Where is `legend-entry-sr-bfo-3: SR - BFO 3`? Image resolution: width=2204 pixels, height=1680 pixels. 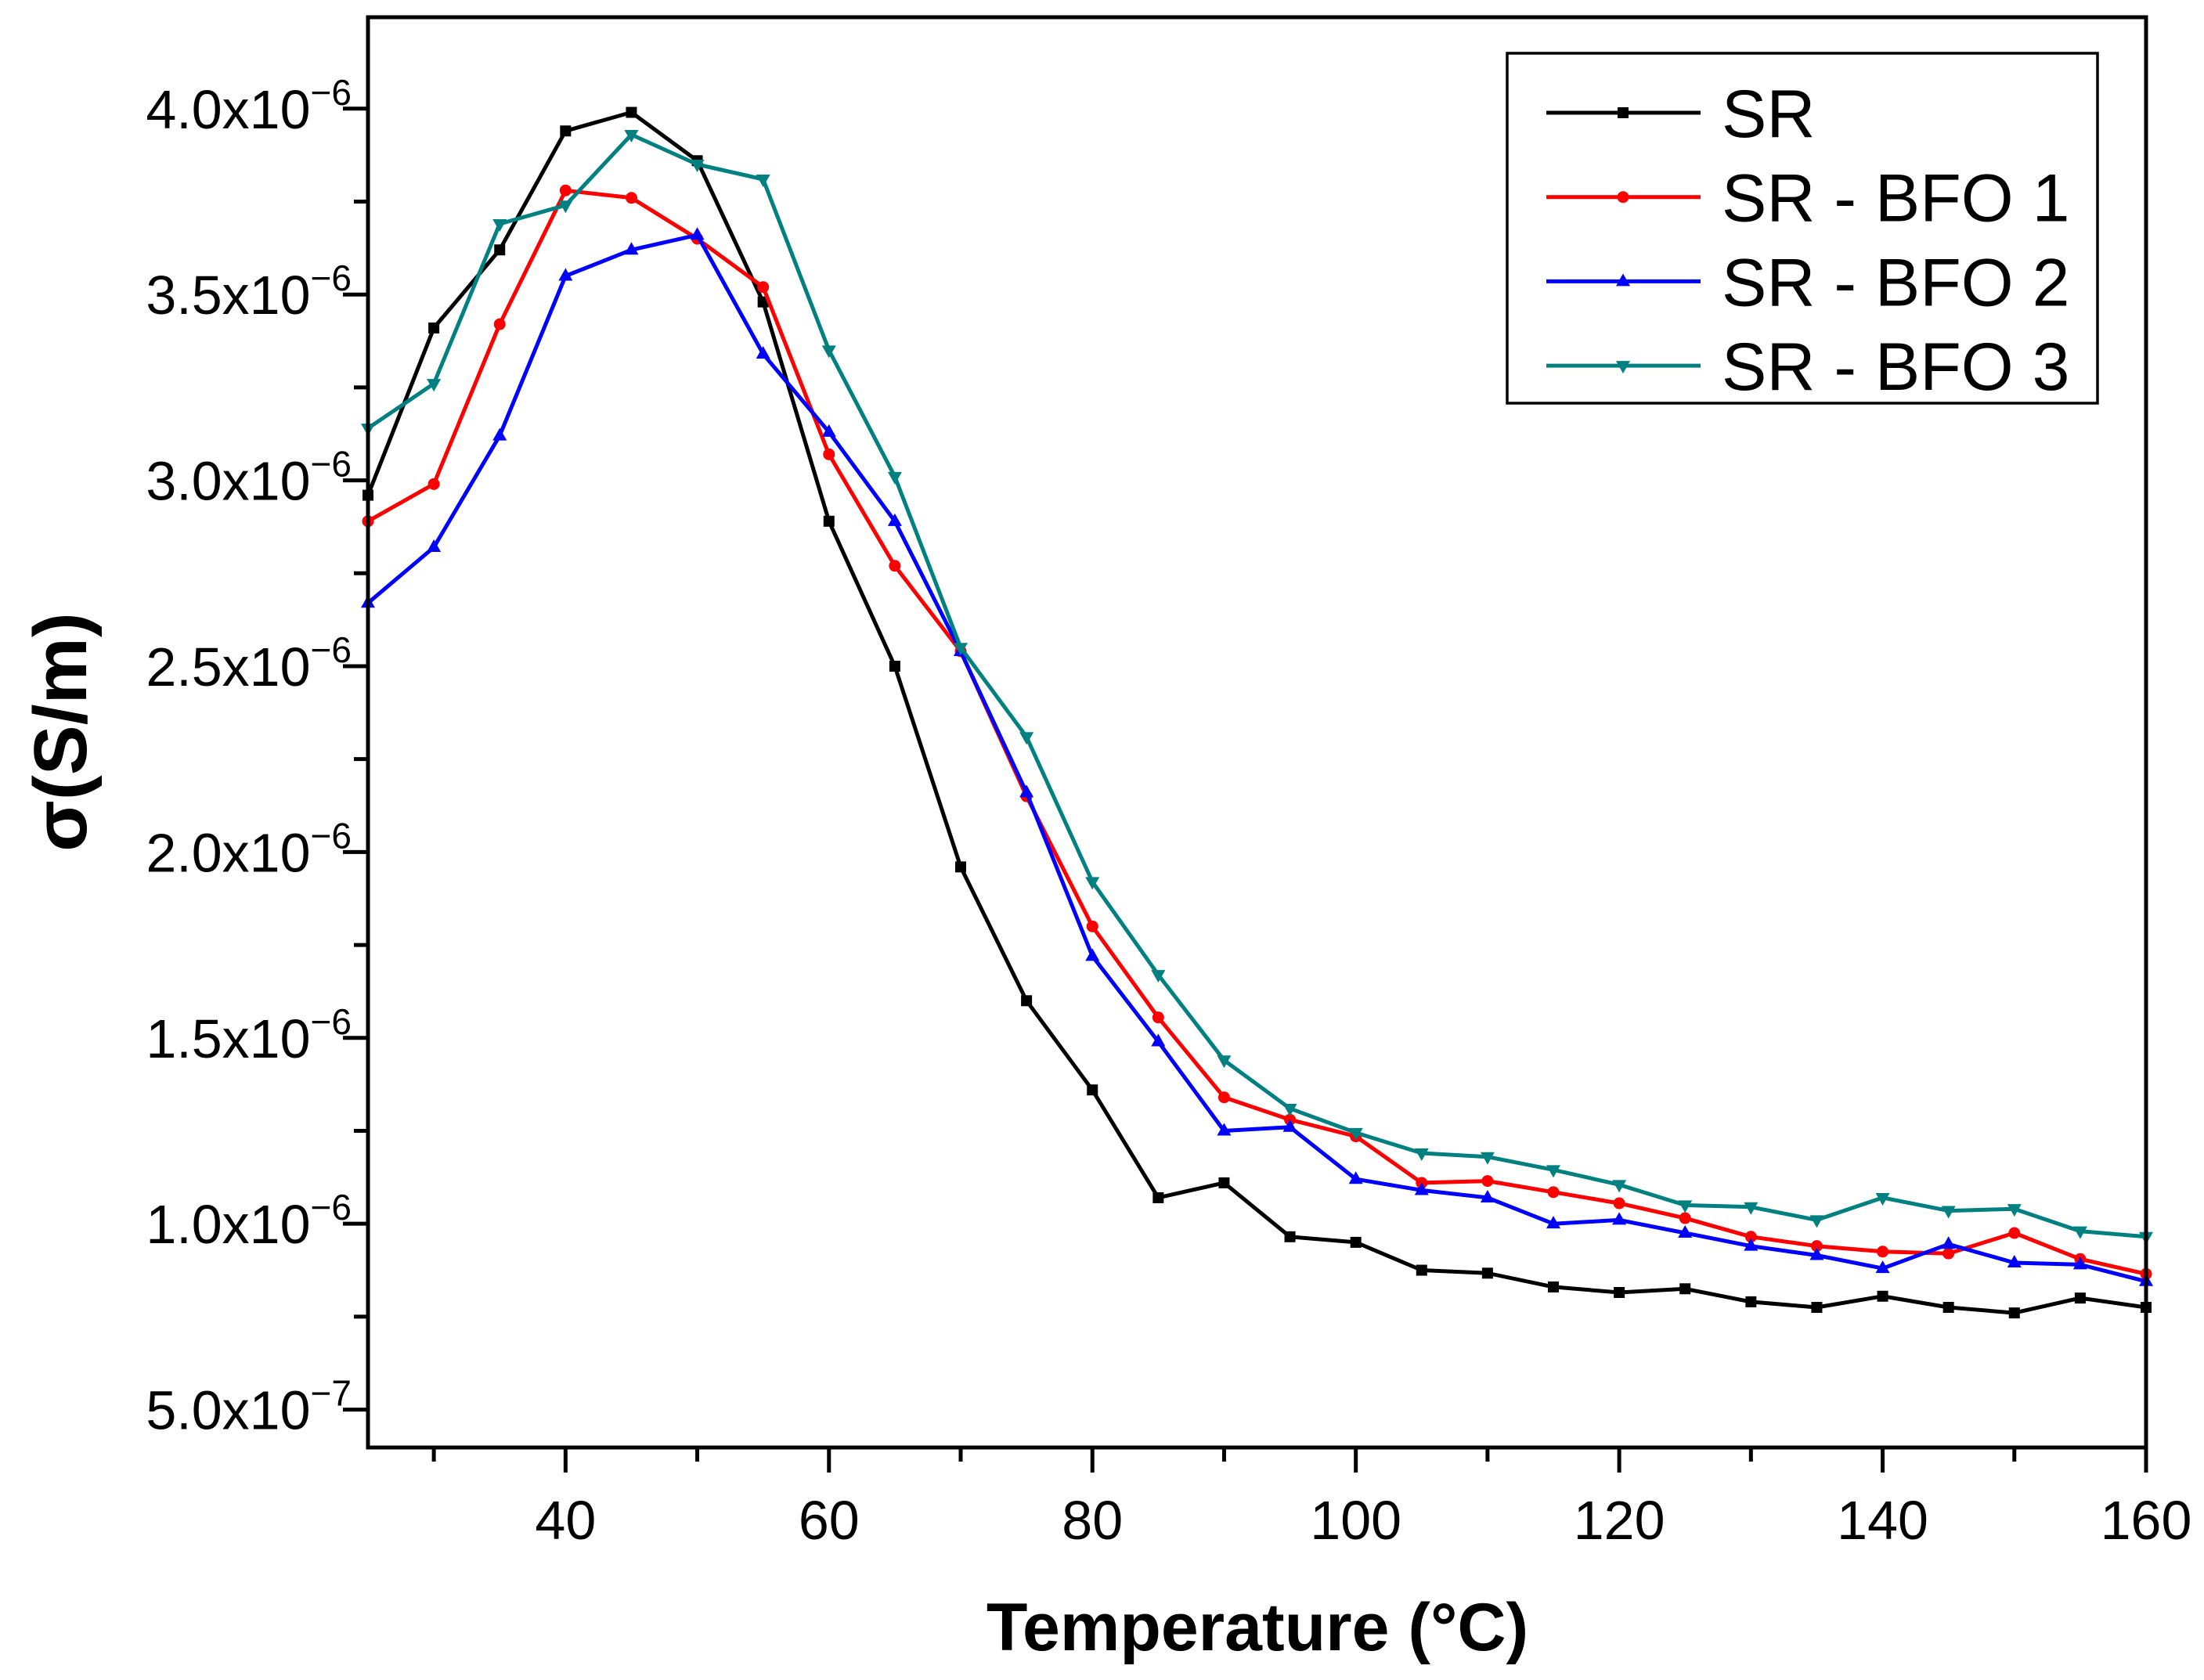
legend-entry-sr-bfo-3: SR - BFO 3 is located at coordinates (1807, 367).